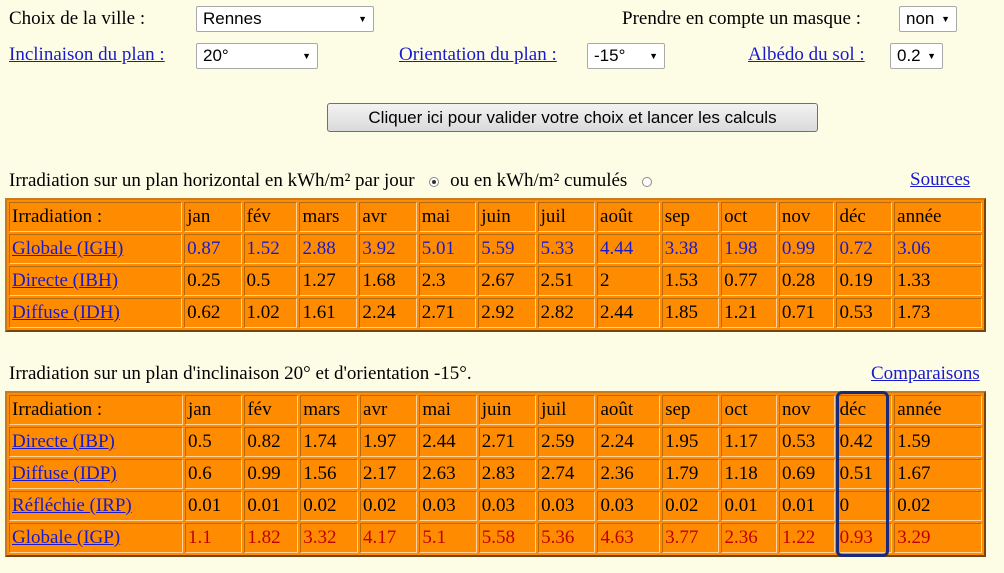 The image size is (1004, 573). What do you see at coordinates (864, 474) in the screenshot?
I see `value-cell: 0.51` at bounding box center [864, 474].